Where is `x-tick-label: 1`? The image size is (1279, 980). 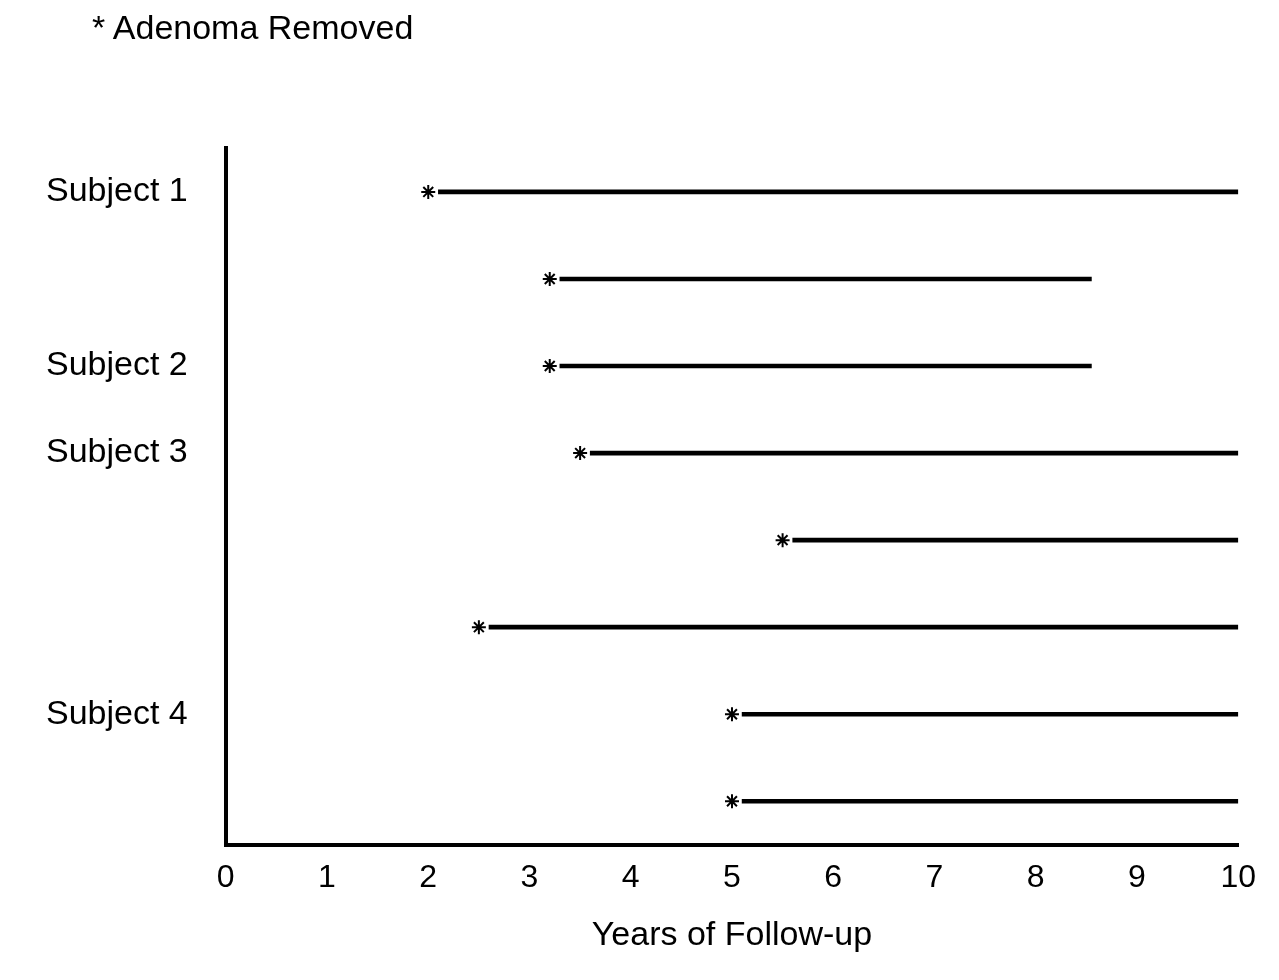
x-tick-label: 1 is located at coordinates (327, 875).